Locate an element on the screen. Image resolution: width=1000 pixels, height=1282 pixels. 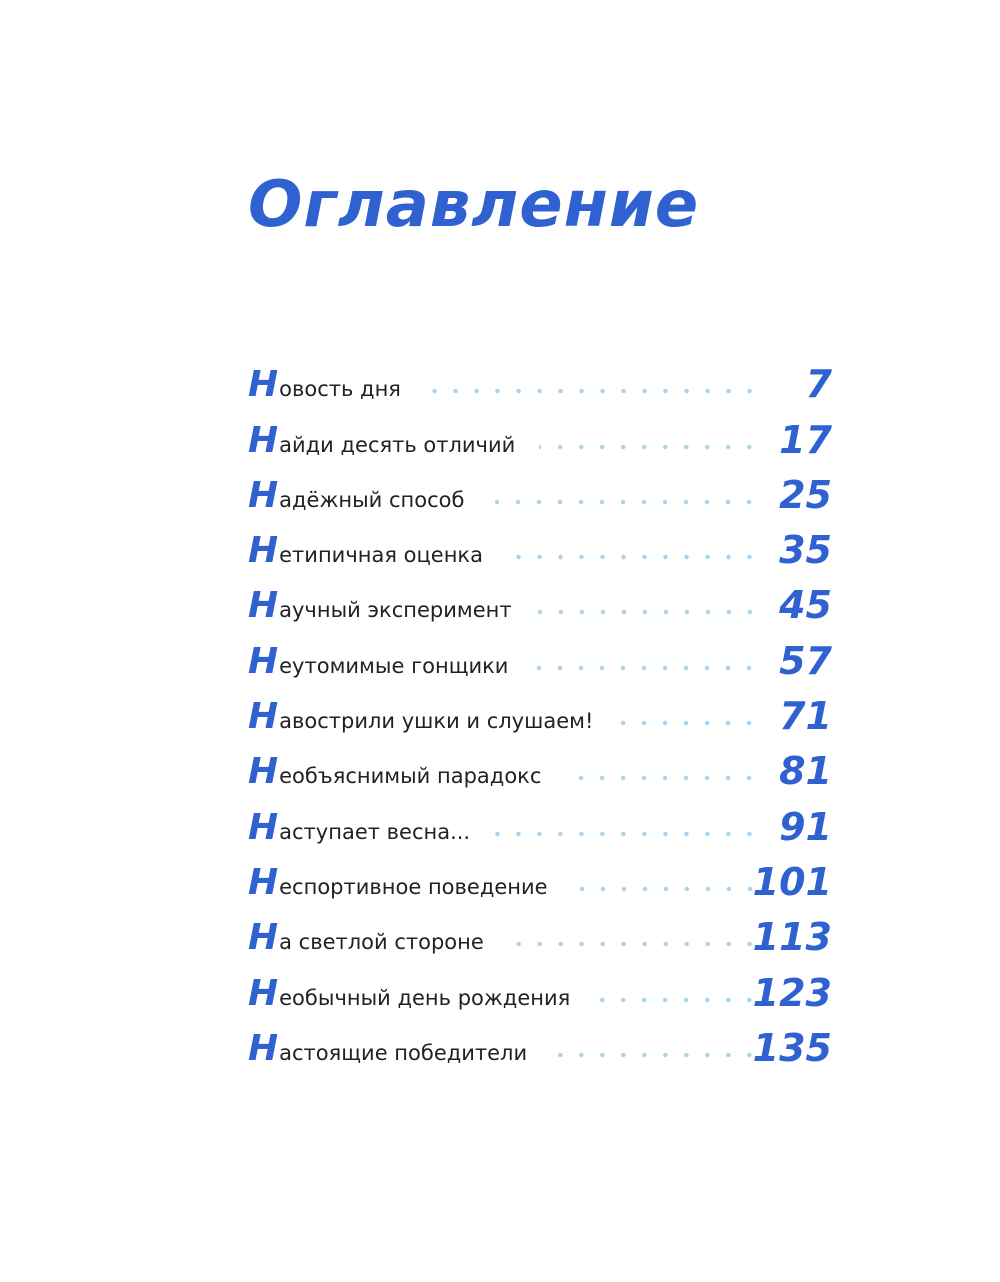
entry-page-number: 25 is located at coordinates (805, 494).